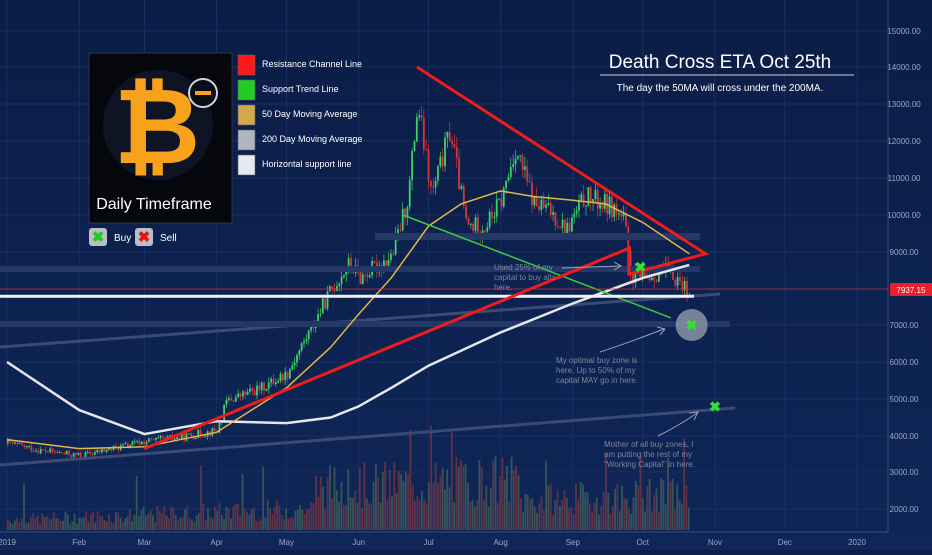 The image size is (932, 555). I want to click on annotation-mother-line2: am putting the rest of my, so click(648, 454).